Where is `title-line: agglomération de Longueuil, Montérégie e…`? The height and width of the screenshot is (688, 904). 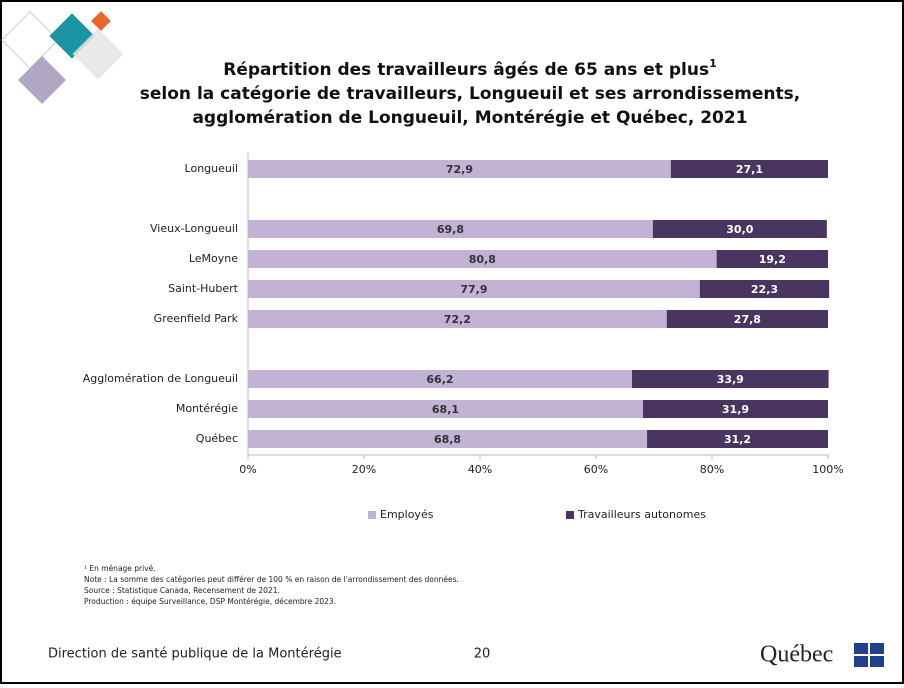
title-line: agglomération de Longueuil, Montérégie e… is located at coordinates (469, 118).